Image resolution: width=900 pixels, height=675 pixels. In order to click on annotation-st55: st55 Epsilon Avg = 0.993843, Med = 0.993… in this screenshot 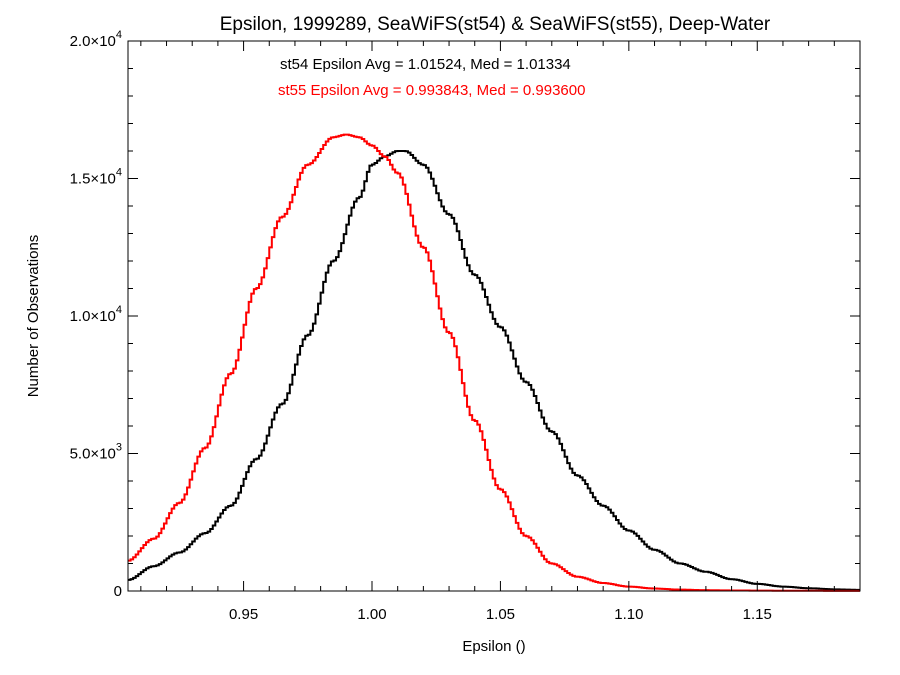, I will do `click(431, 90)`.